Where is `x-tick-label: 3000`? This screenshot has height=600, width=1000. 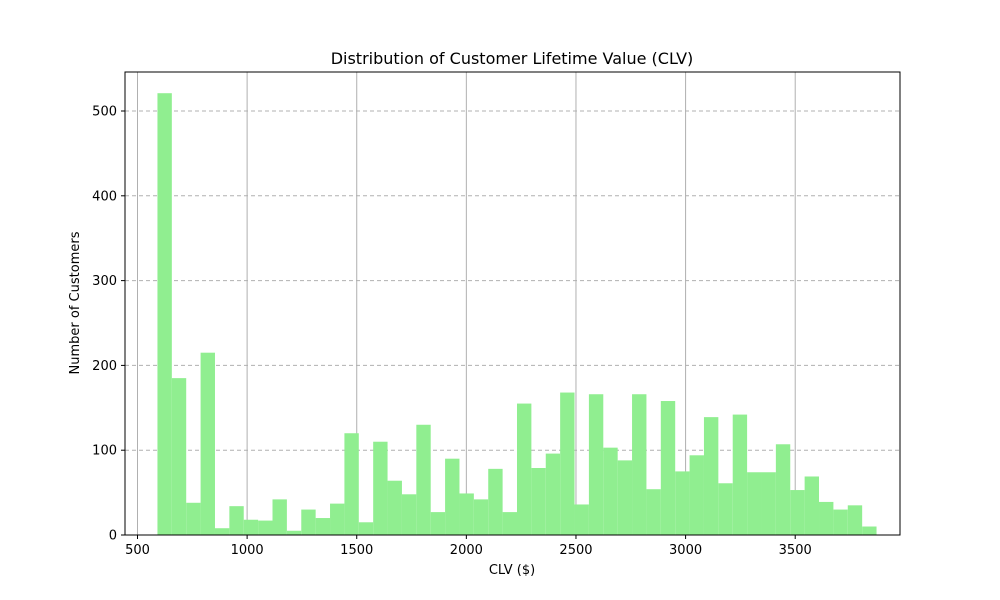 x-tick-label: 3000 is located at coordinates (685, 550).